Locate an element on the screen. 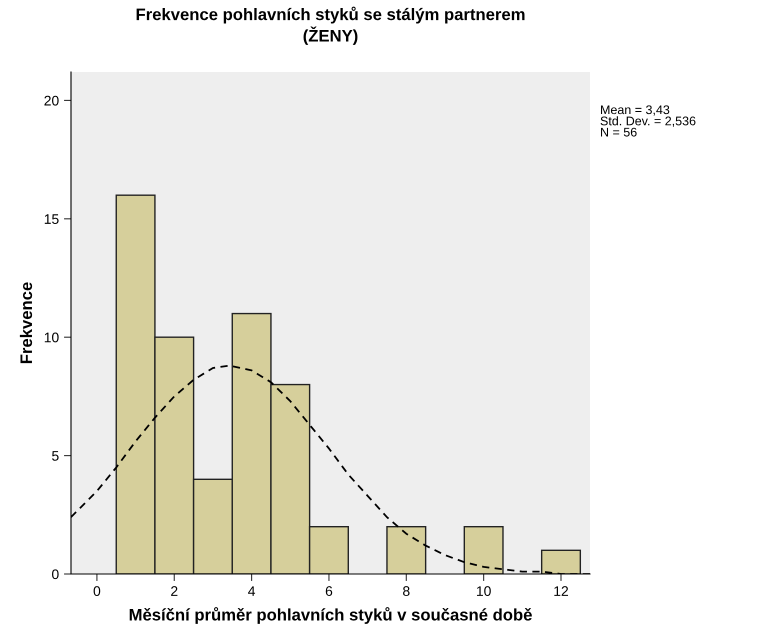  text: Mean = 3,43 Std. Dev. = 2,536 N = 56 is located at coordinates (648, 121).